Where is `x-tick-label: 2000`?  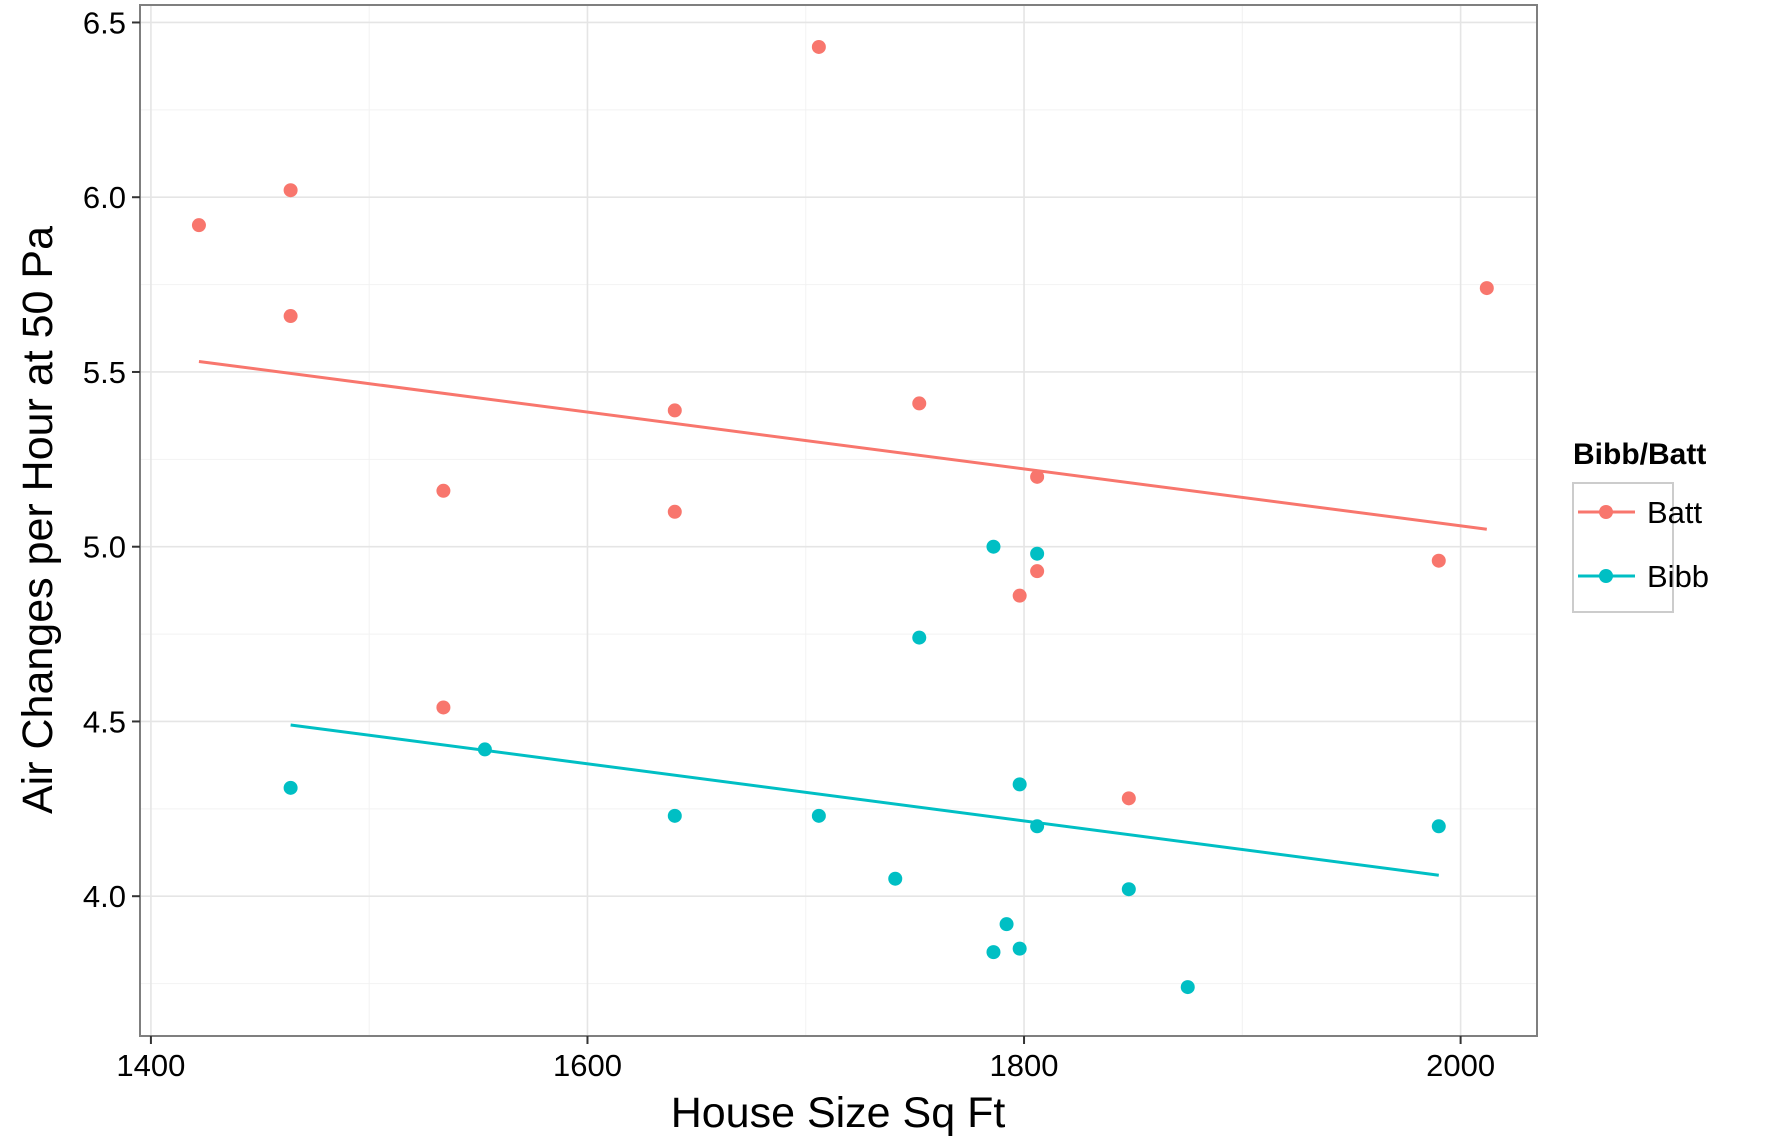
x-tick-label: 2000 is located at coordinates (1460, 1065).